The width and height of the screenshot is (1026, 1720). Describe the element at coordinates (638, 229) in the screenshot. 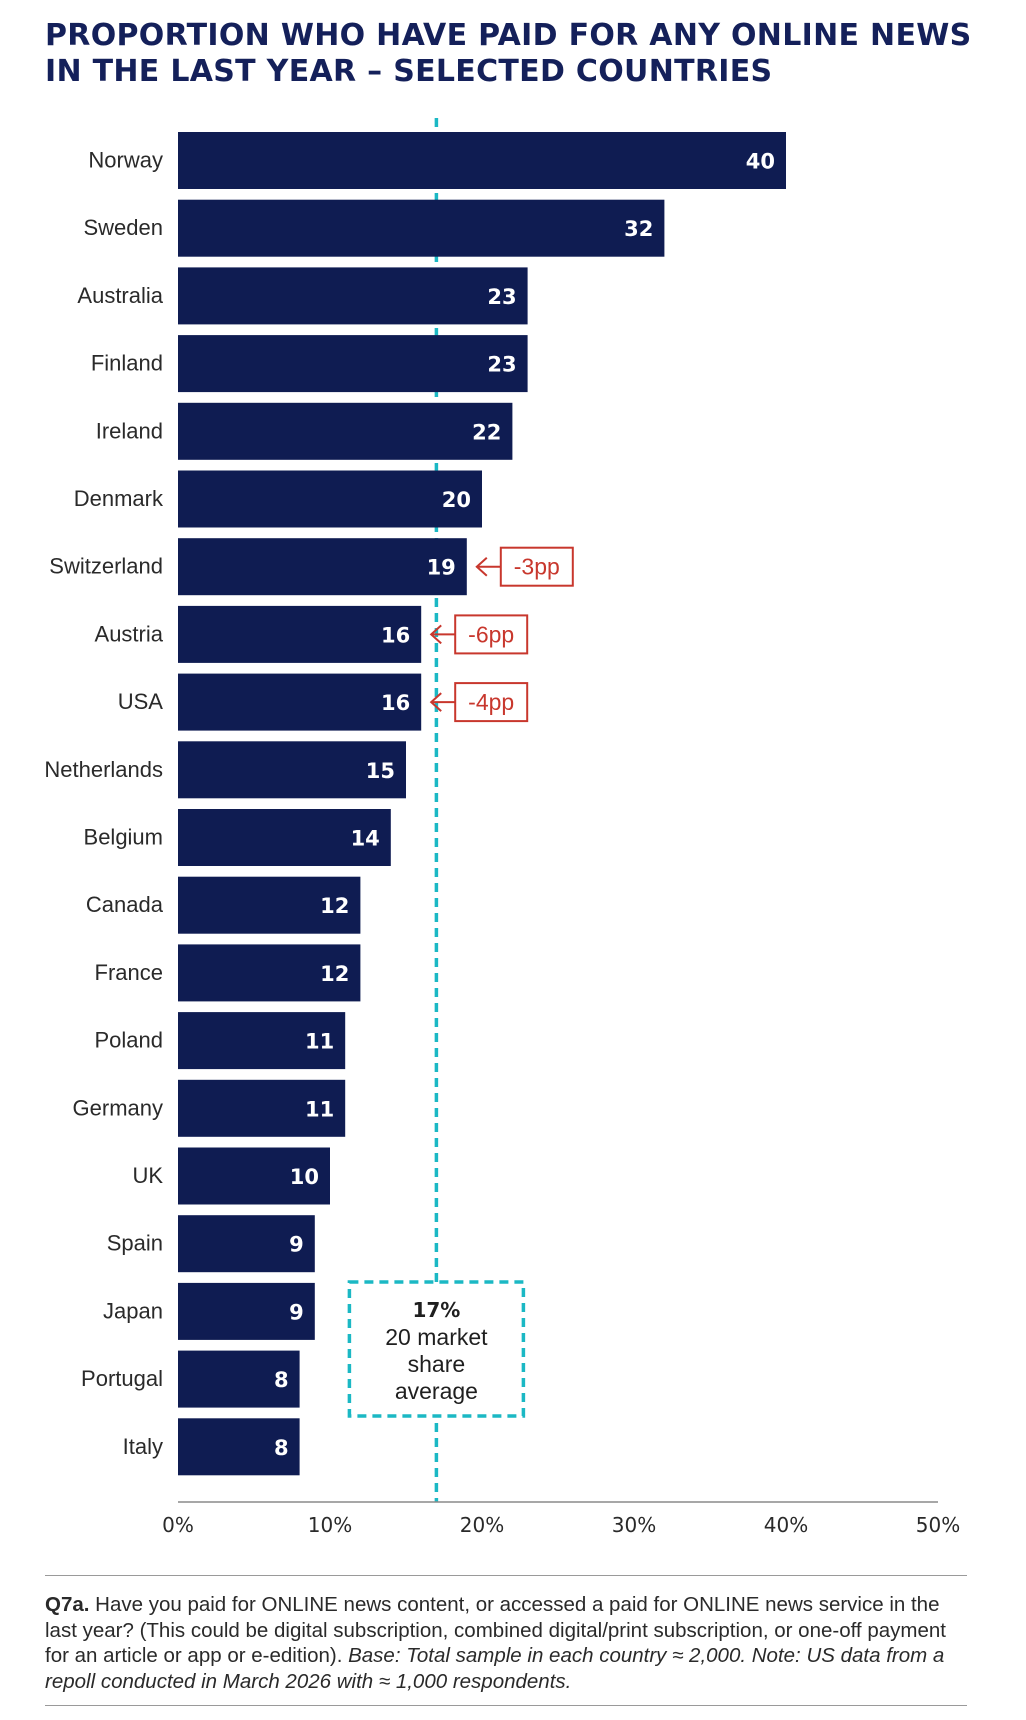

I see `bar-value-label: 32` at that location.